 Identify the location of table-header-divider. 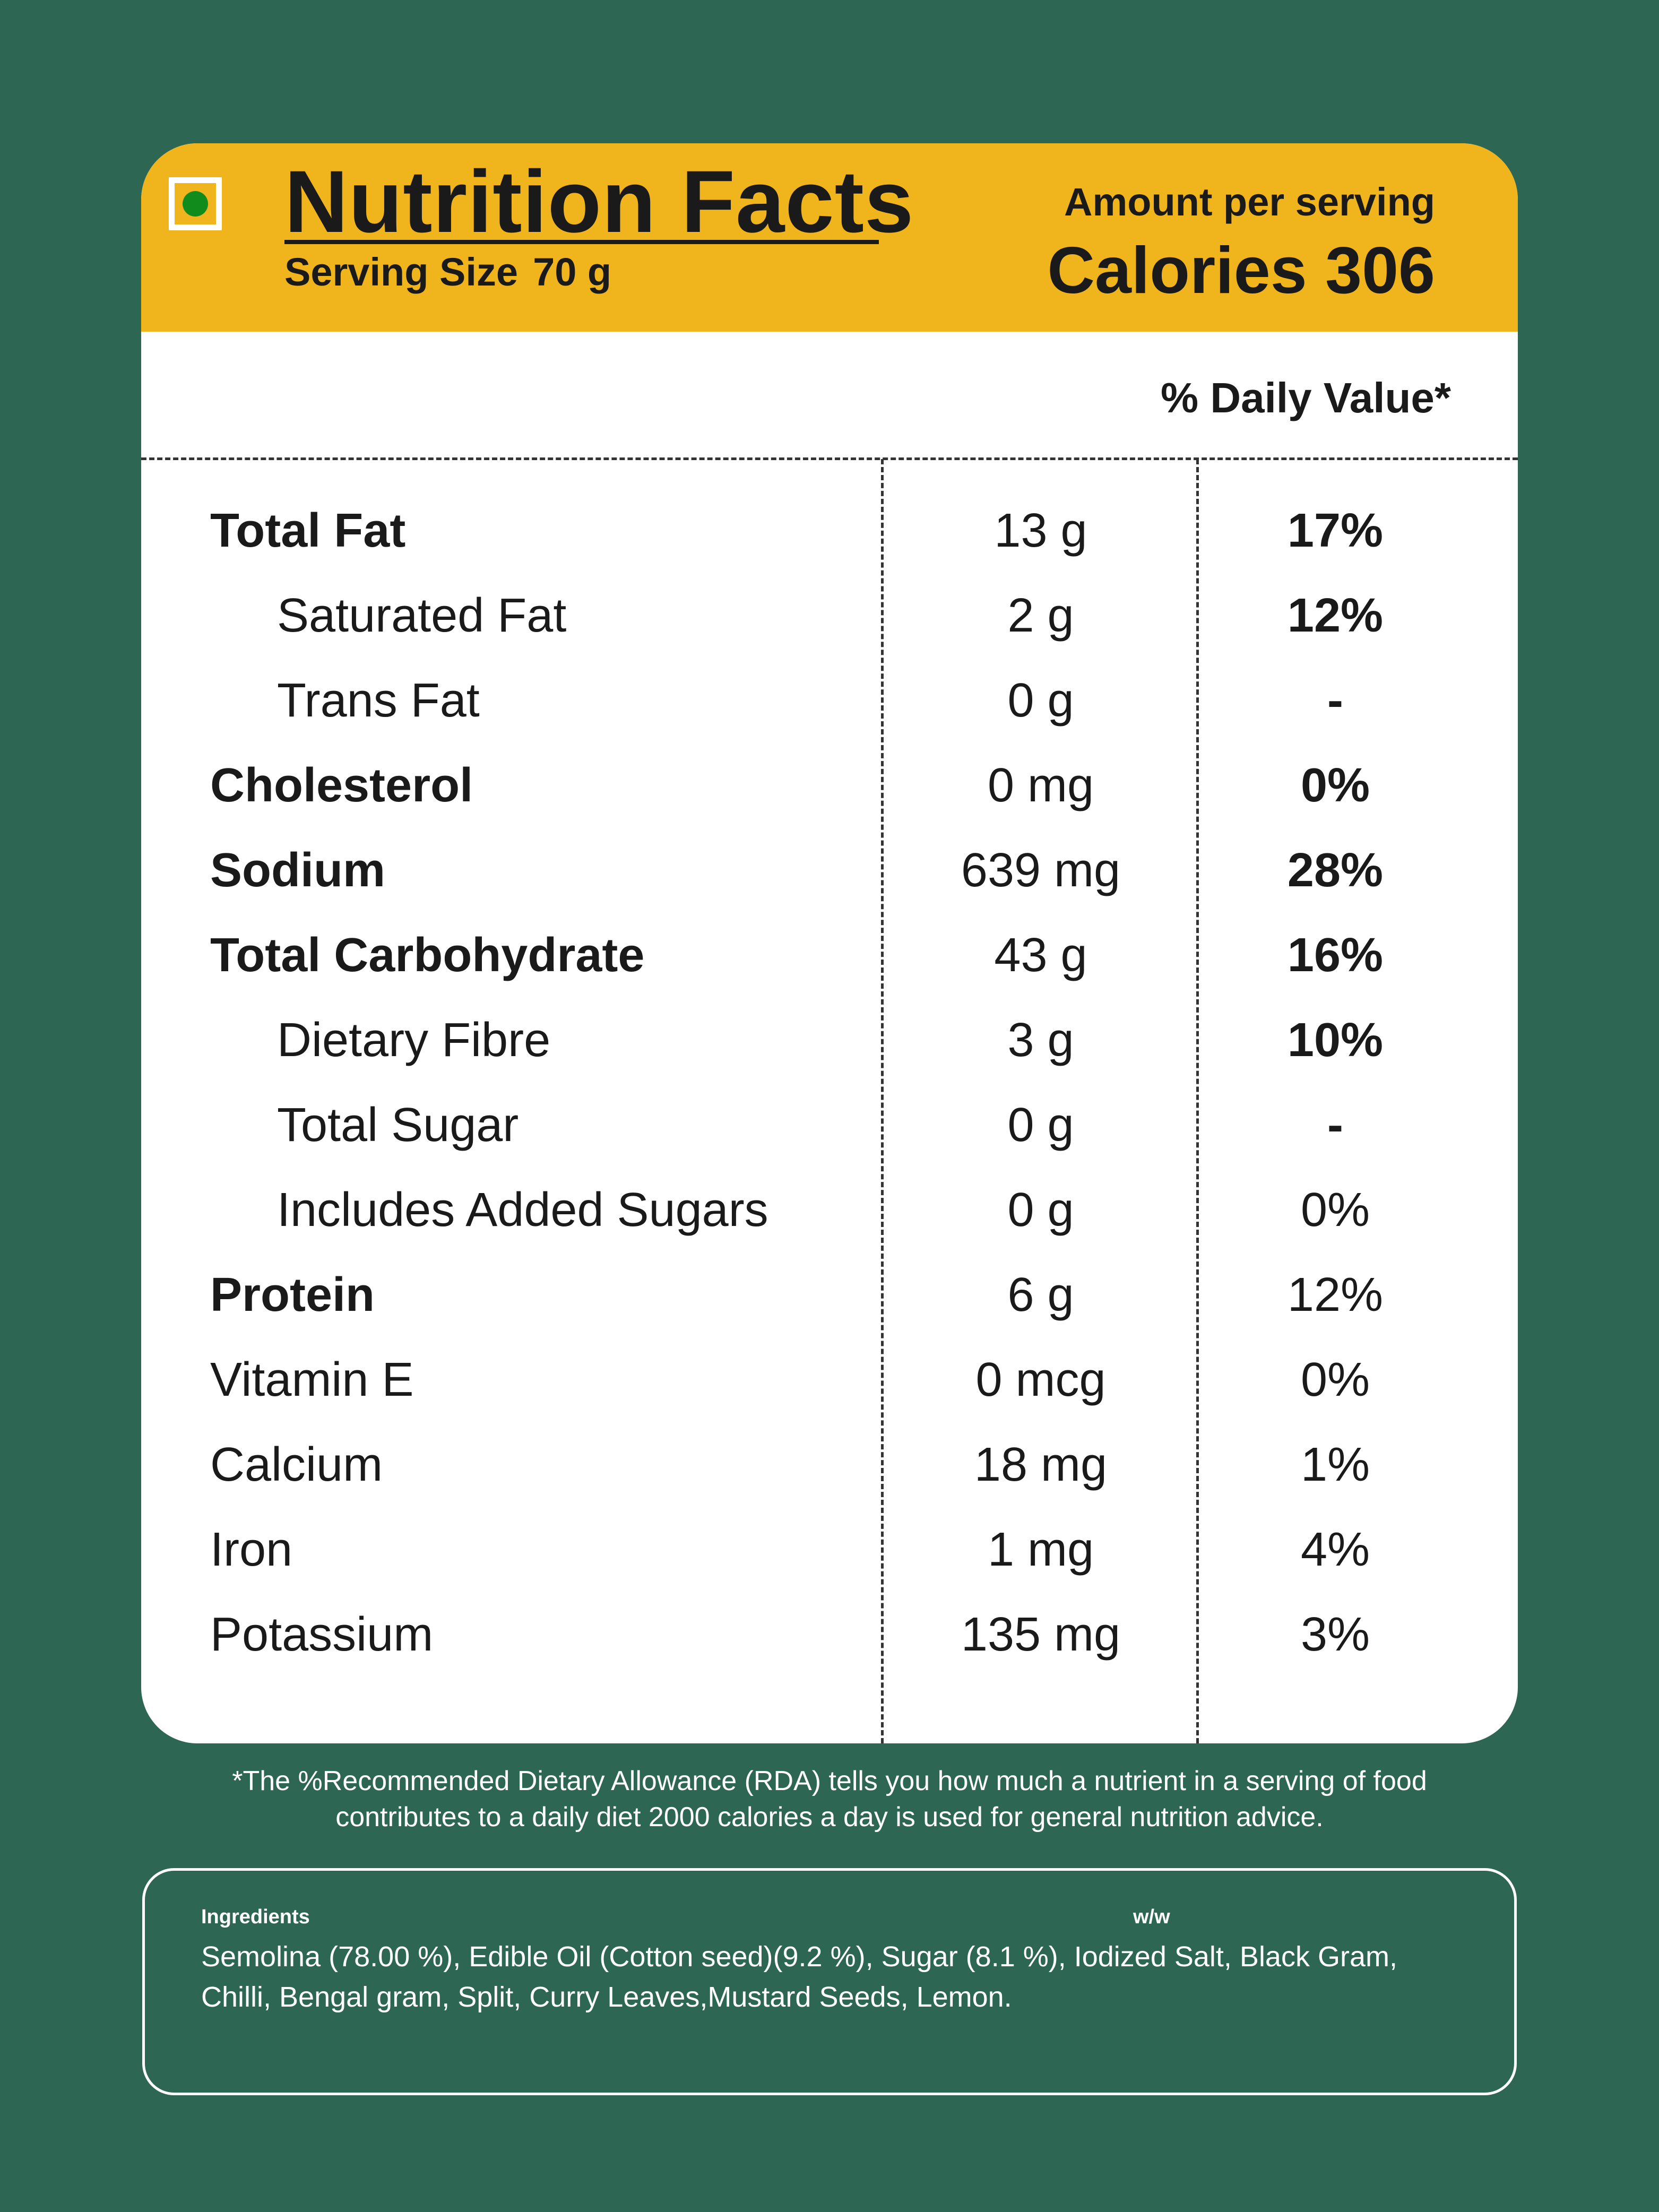
(829, 458).